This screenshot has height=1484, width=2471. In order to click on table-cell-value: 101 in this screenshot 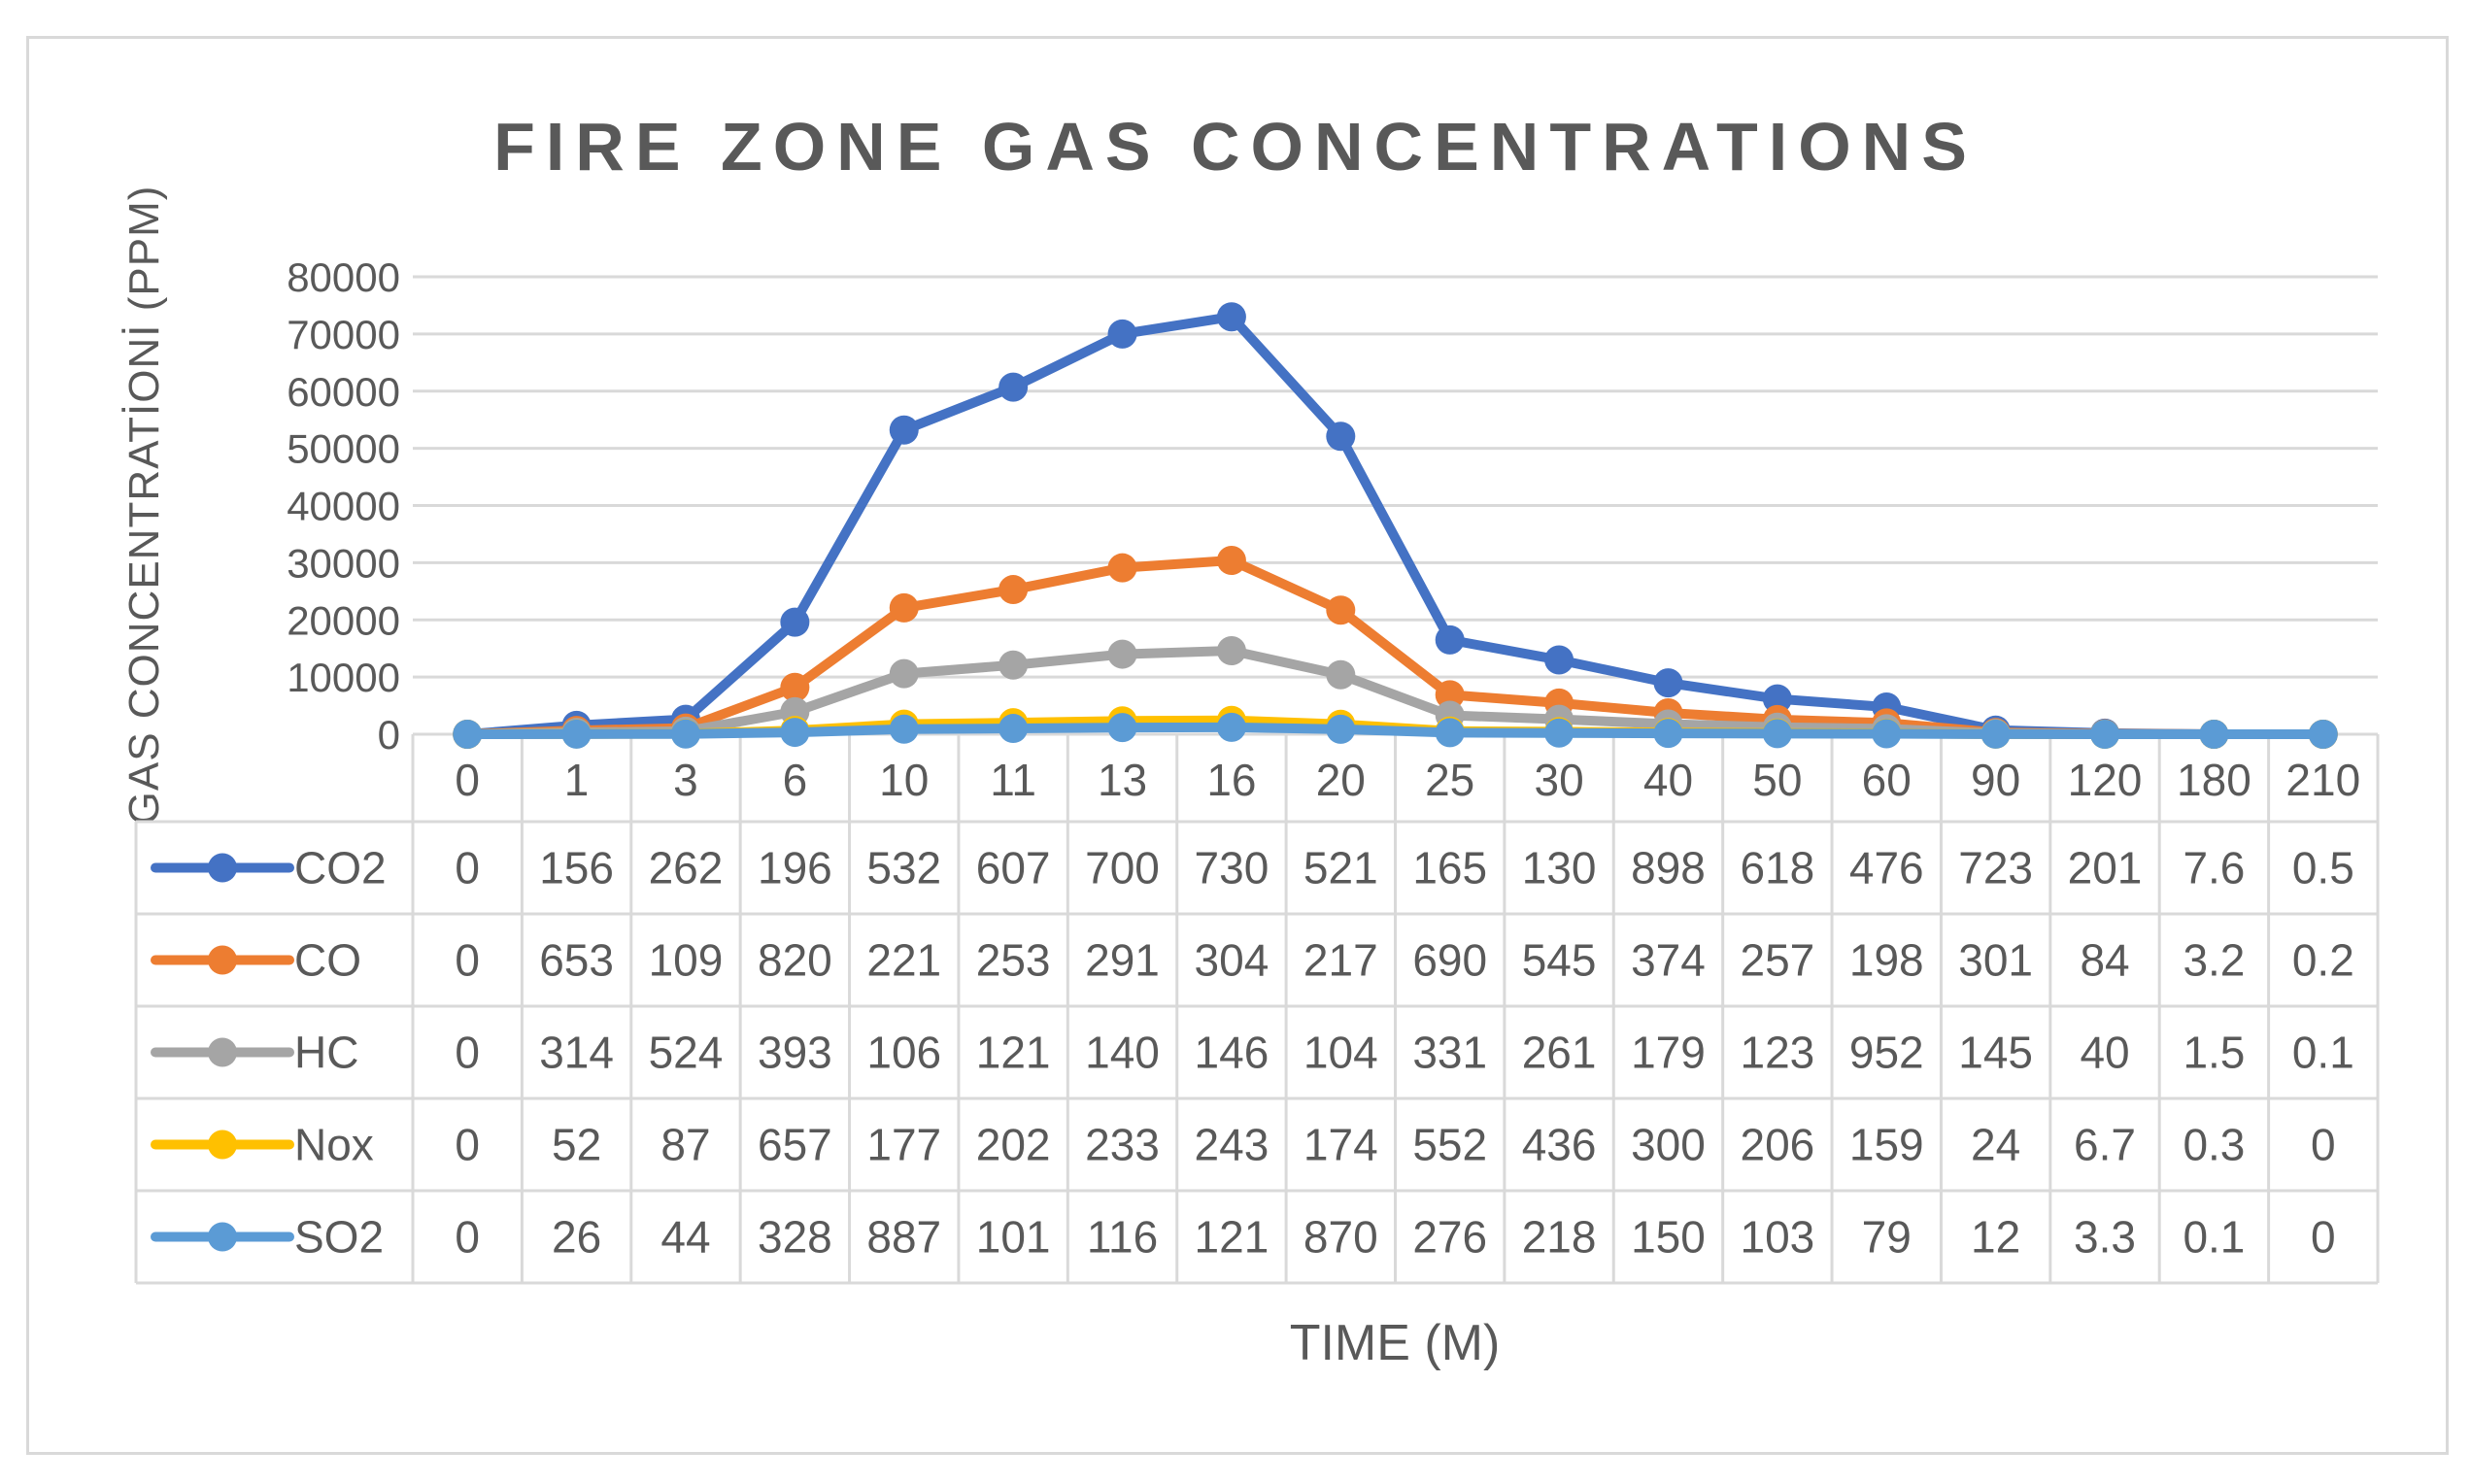, I will do `click(1013, 1237)`.